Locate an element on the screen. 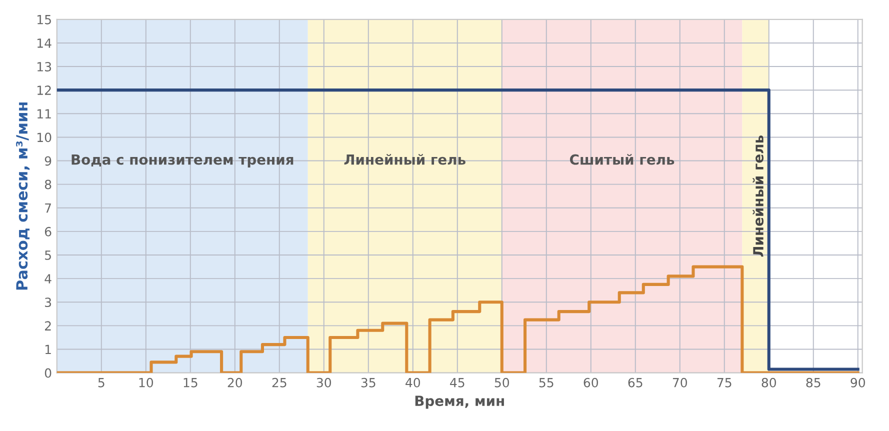 This screenshot has height=431, width=889. y-tick-label: 8 is located at coordinates (48, 185).